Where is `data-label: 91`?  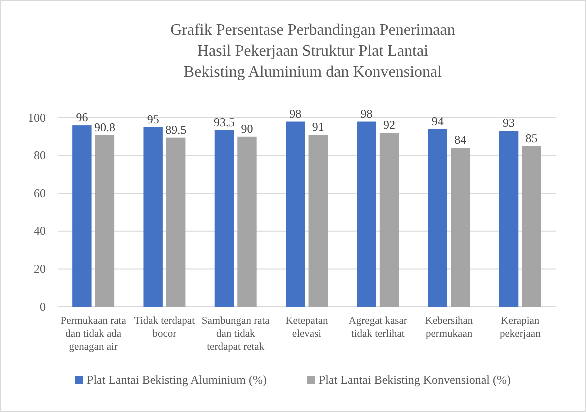
data-label: 91 is located at coordinates (318, 127).